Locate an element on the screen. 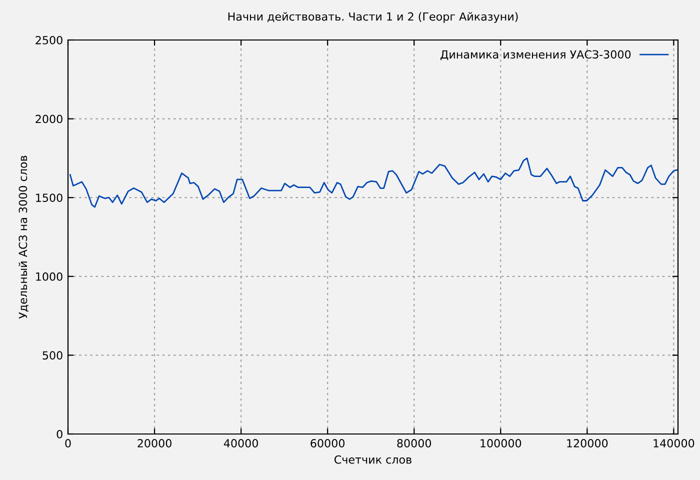  x-axis-title: Счетчик слов is located at coordinates (373, 459).